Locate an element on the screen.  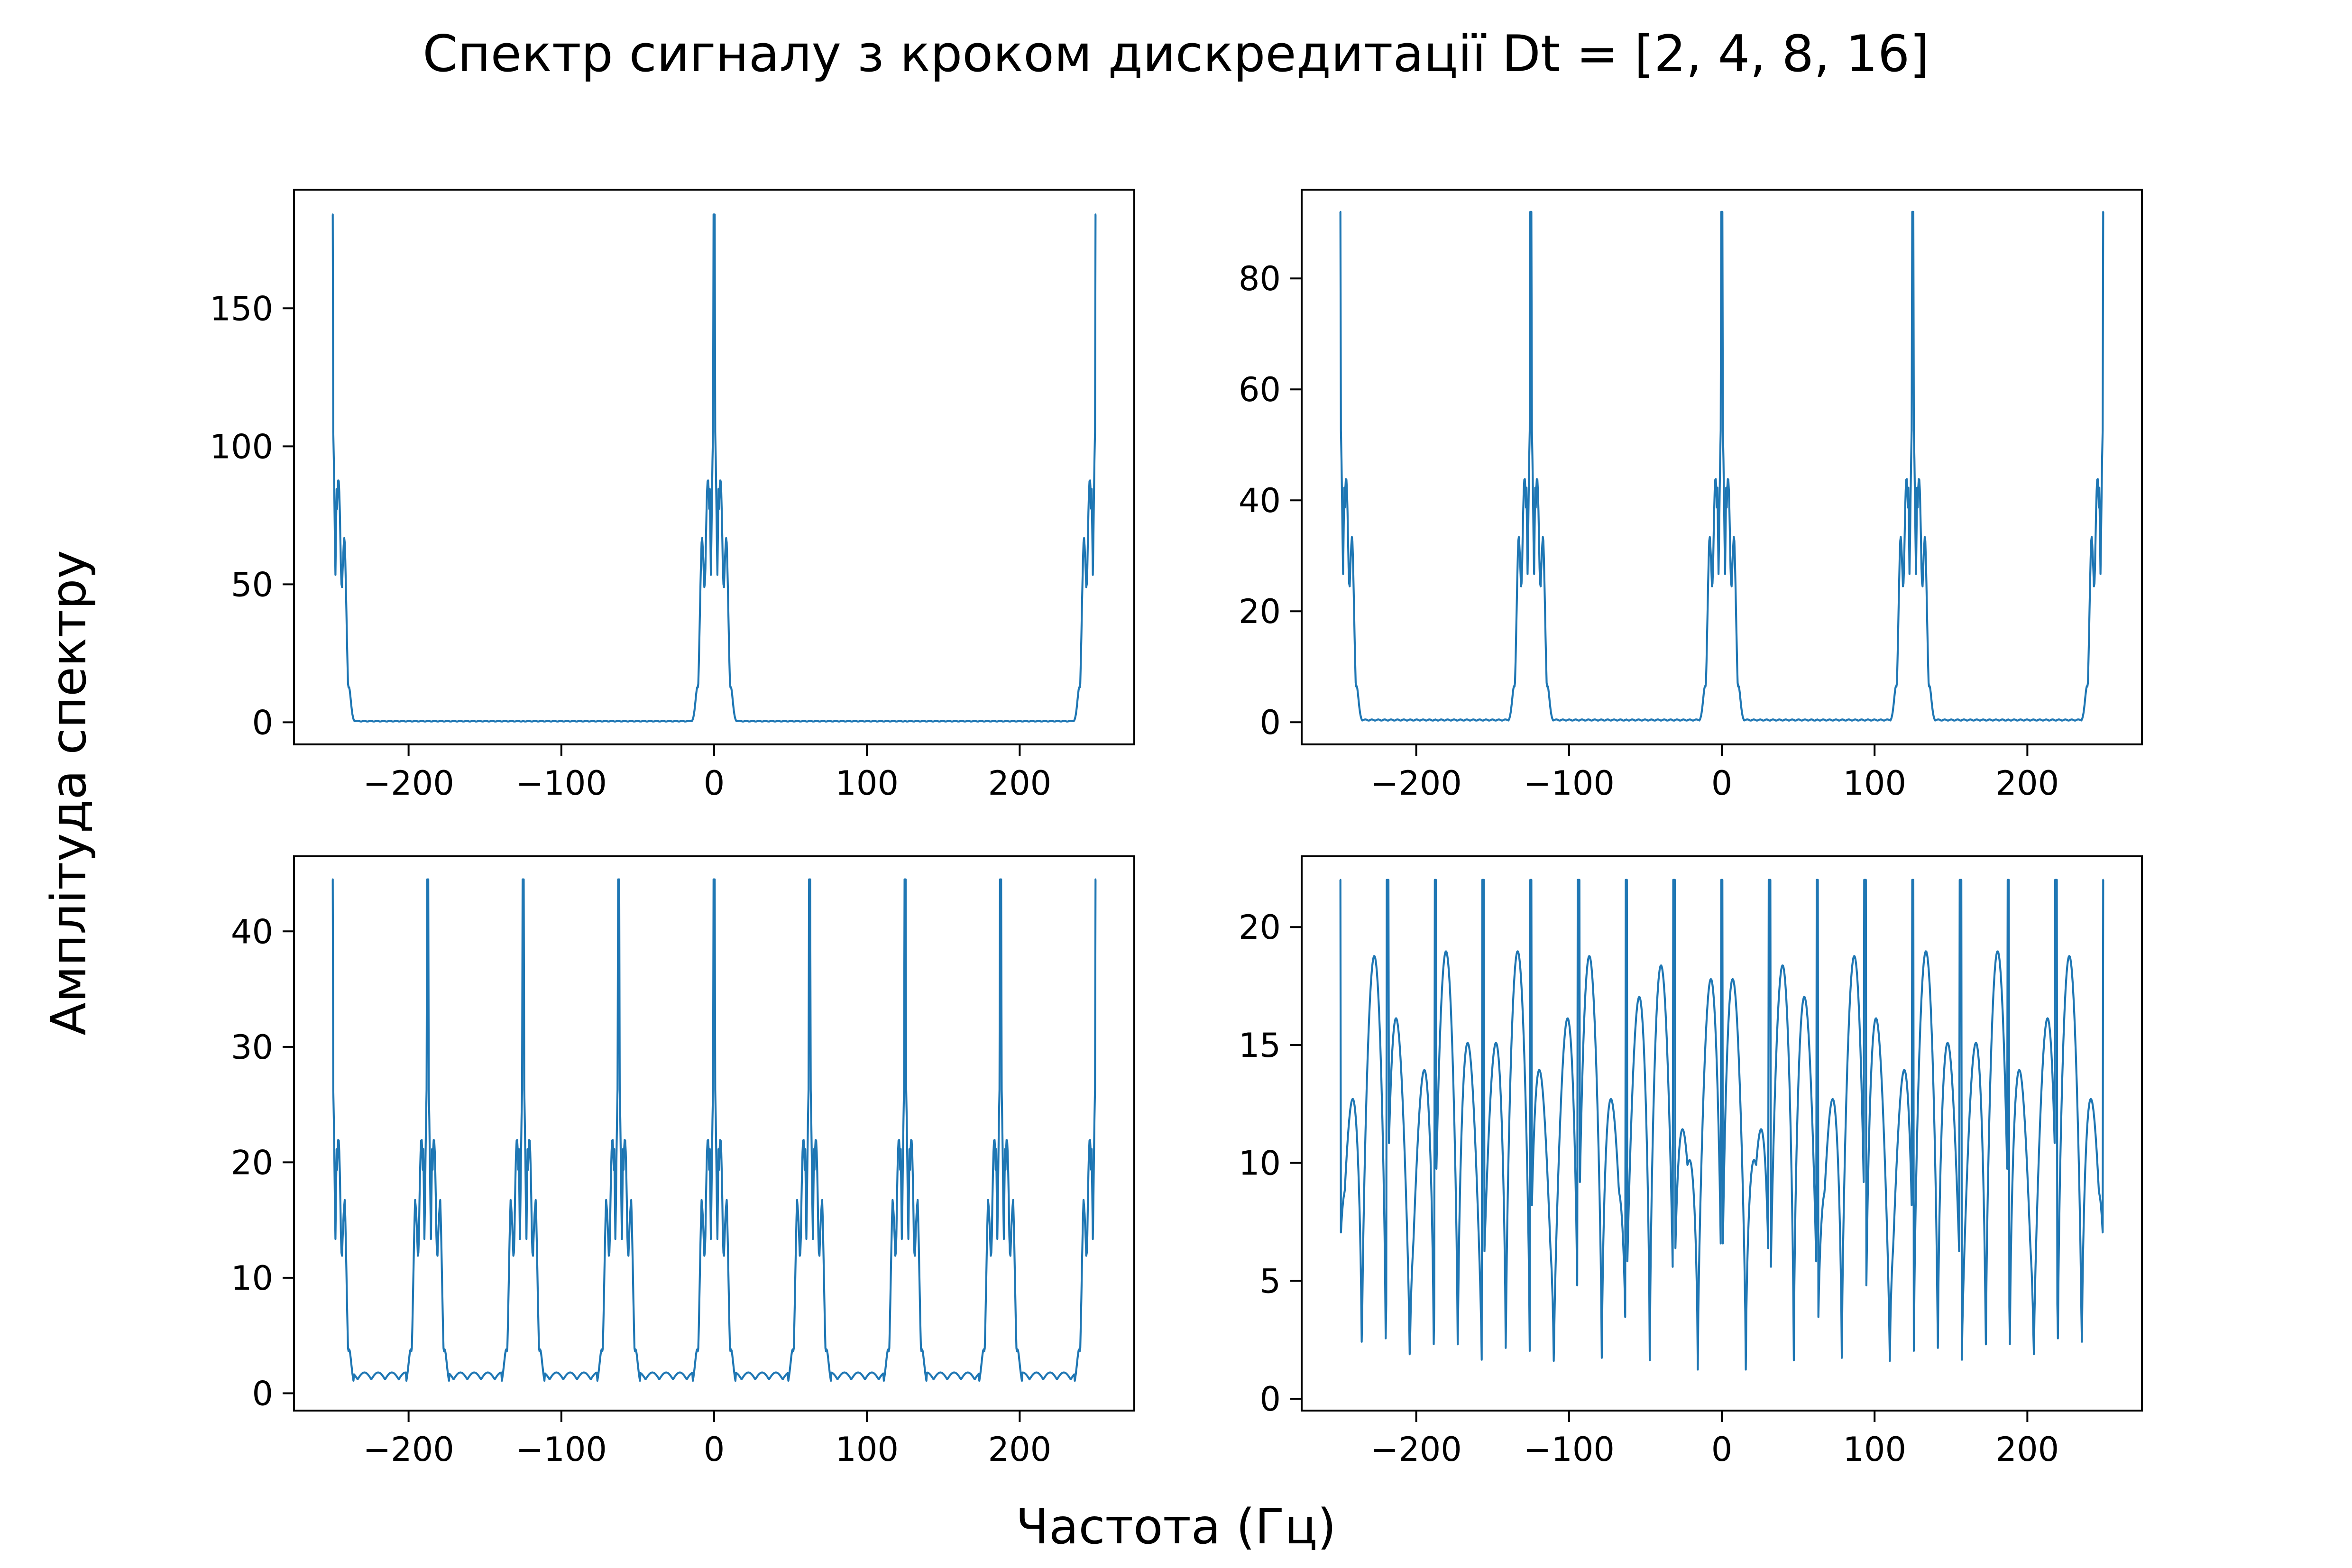
y-axis-label: Амплітуда спектру is located at coordinates (69, 793).